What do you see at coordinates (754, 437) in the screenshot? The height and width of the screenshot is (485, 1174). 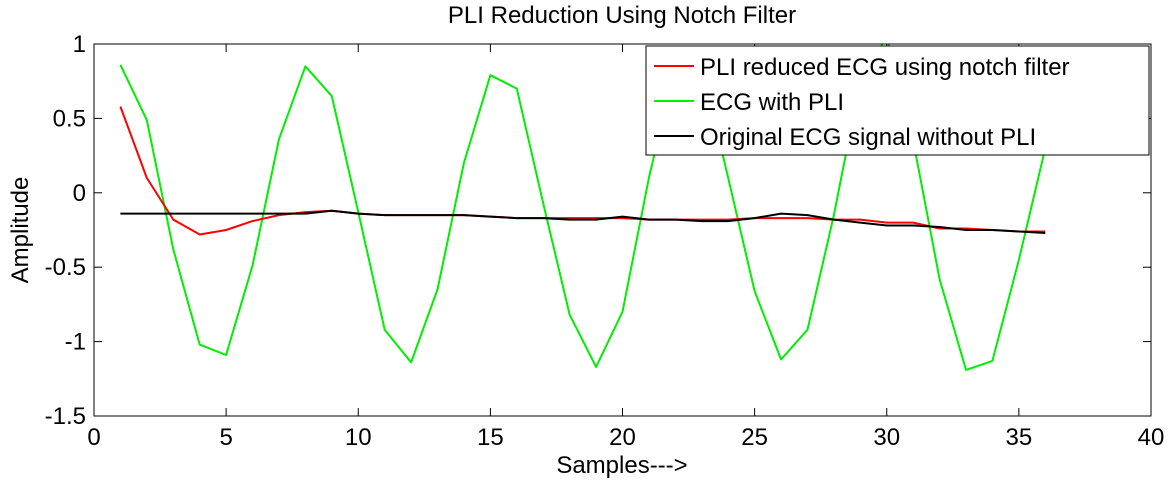 I see `x-tick-label: 25` at bounding box center [754, 437].